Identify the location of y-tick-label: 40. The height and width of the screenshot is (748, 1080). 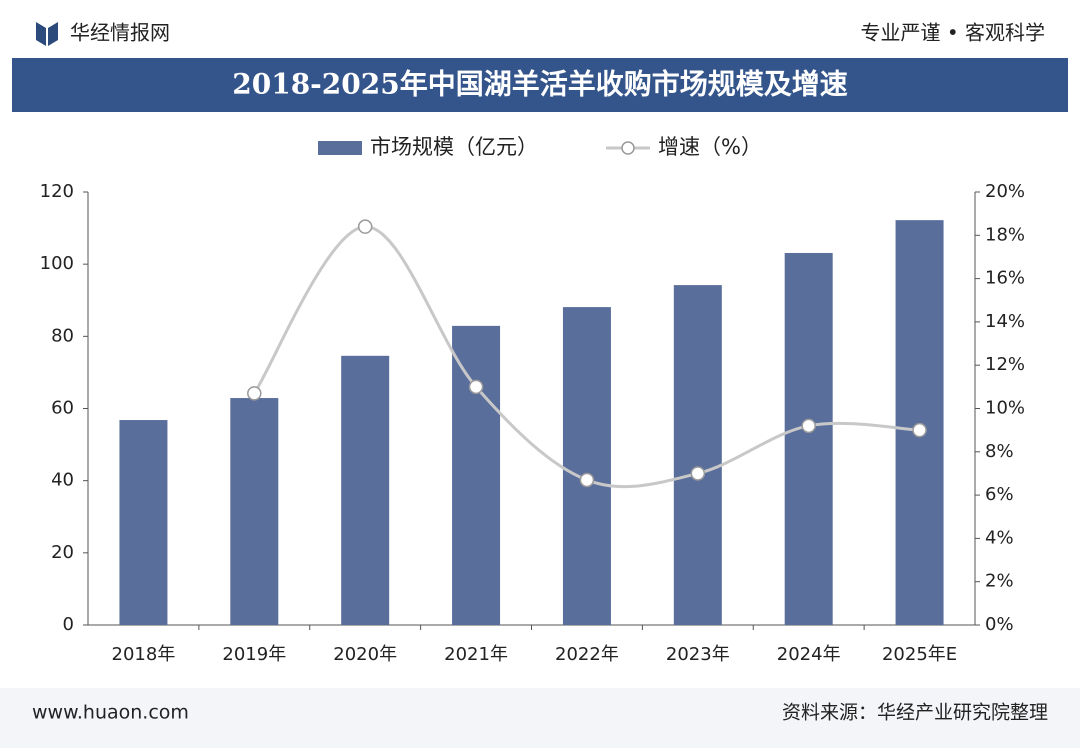
(62, 480).